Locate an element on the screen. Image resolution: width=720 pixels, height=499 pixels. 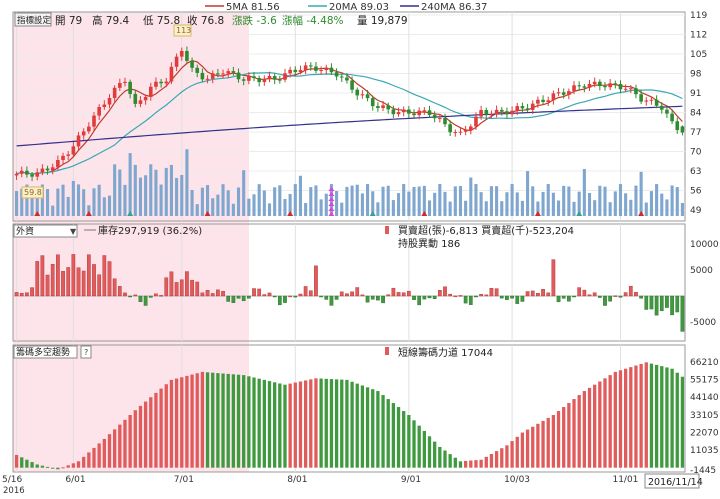
investor-tick-label: 5000 is located at coordinates (701, 271).